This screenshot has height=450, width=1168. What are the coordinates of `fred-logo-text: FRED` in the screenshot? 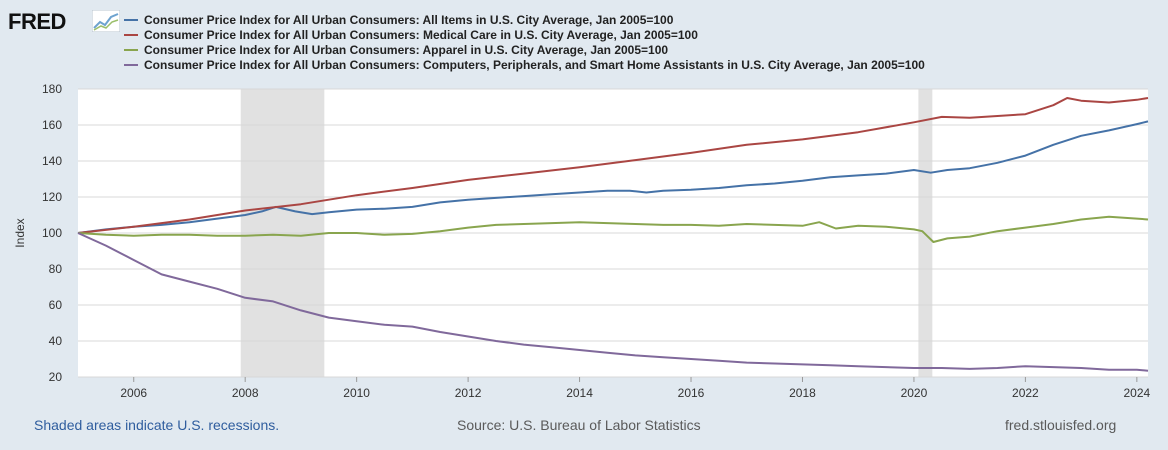 It's located at (37, 21).